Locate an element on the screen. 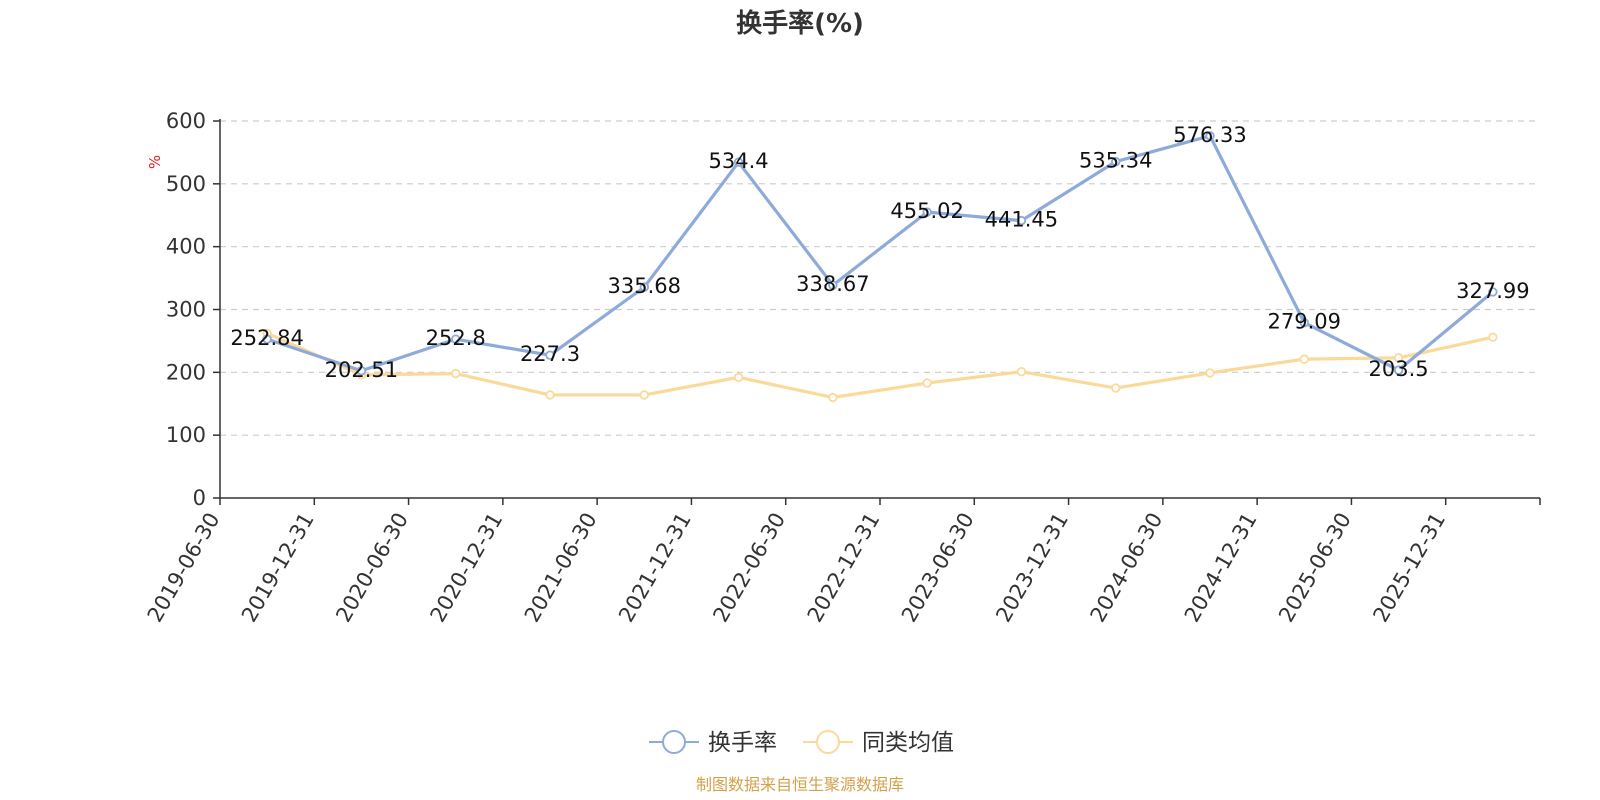 The height and width of the screenshot is (800, 1600). y-tick-label: 200 is located at coordinates (186, 372).